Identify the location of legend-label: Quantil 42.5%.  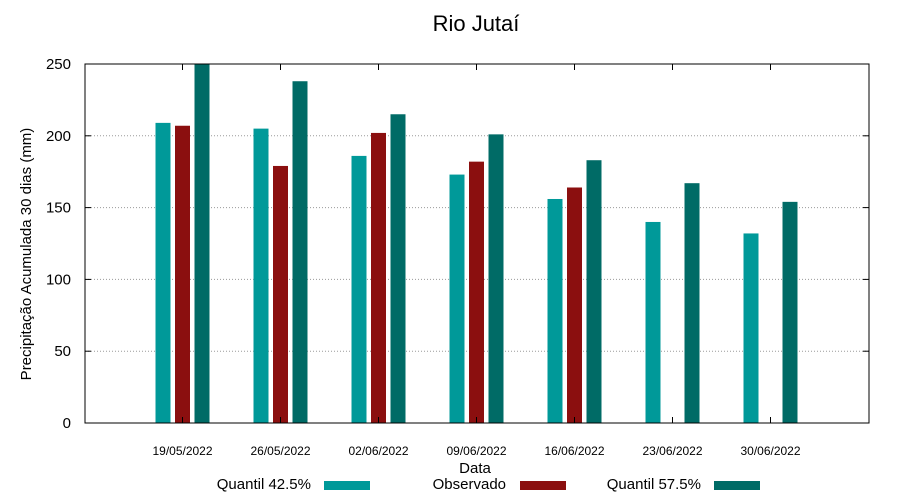
(264, 484).